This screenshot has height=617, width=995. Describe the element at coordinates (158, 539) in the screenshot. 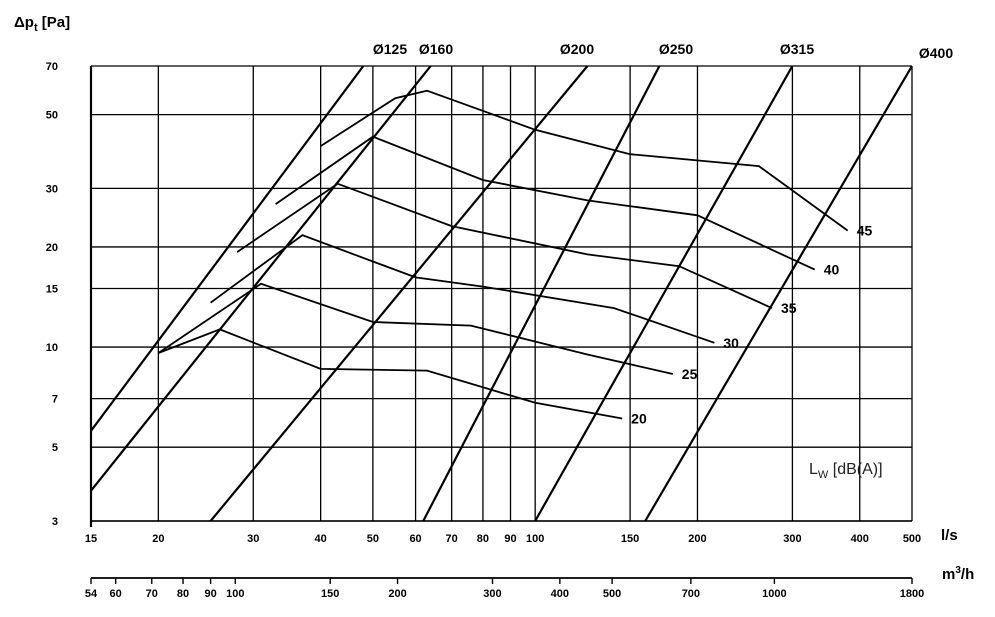

I see `x-tick-label: 20` at that location.